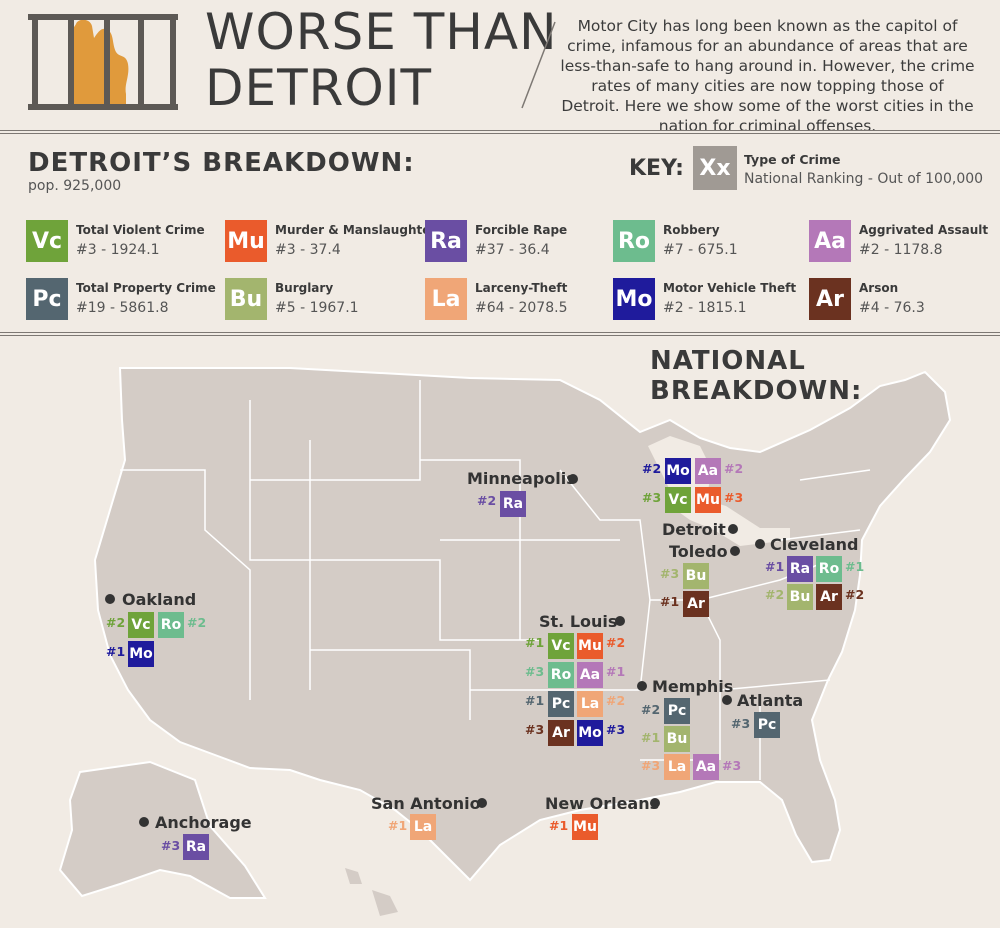 This screenshot has height=928, width=1000. What do you see at coordinates (317, 308) in the screenshot?
I see `crime-value: #5 - 1967.1` at bounding box center [317, 308].